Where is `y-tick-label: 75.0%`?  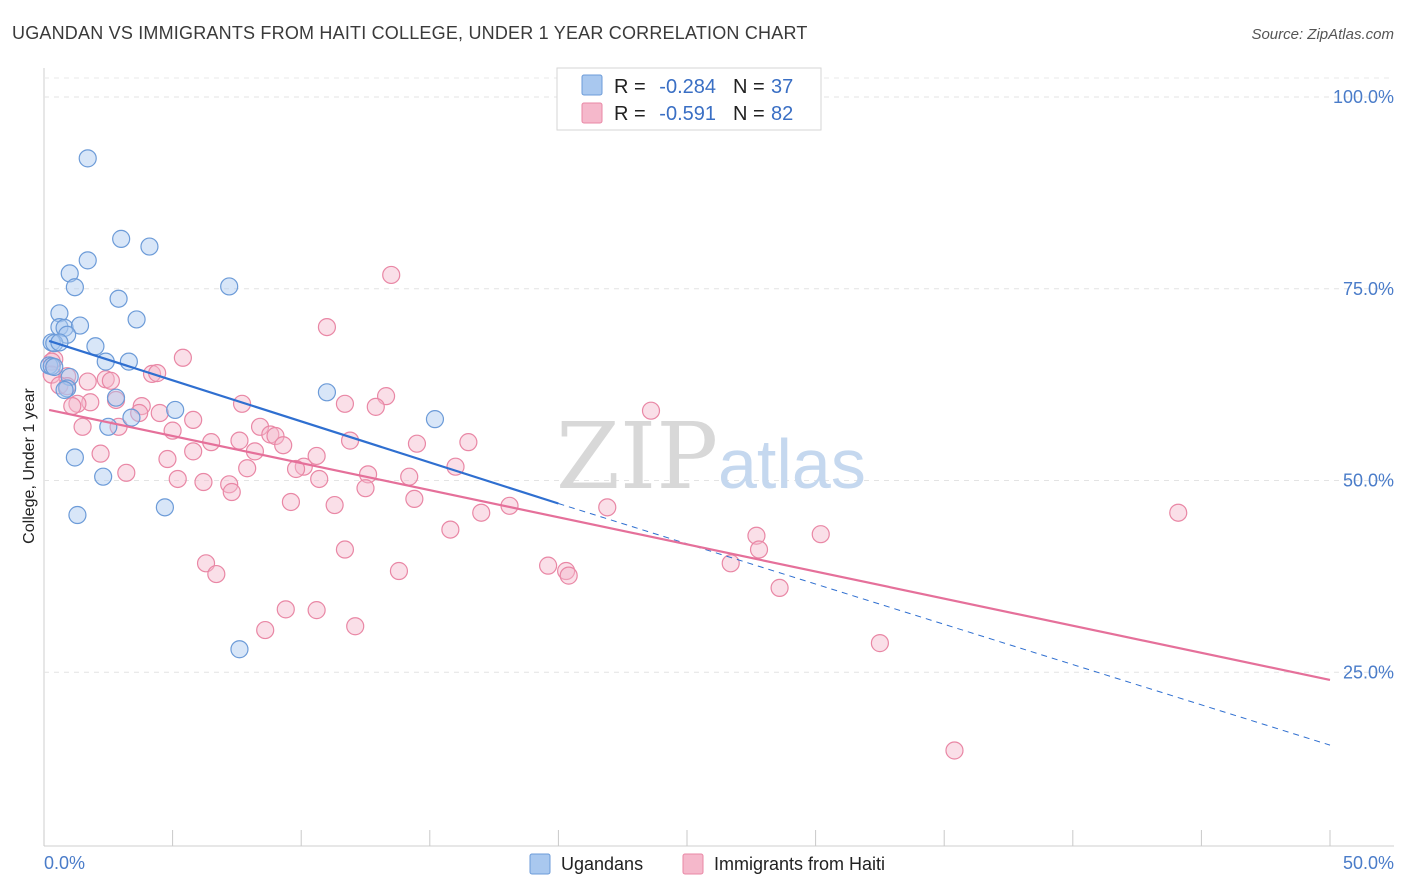
y-tick-label: 75.0% is located at coordinates (1368, 289).